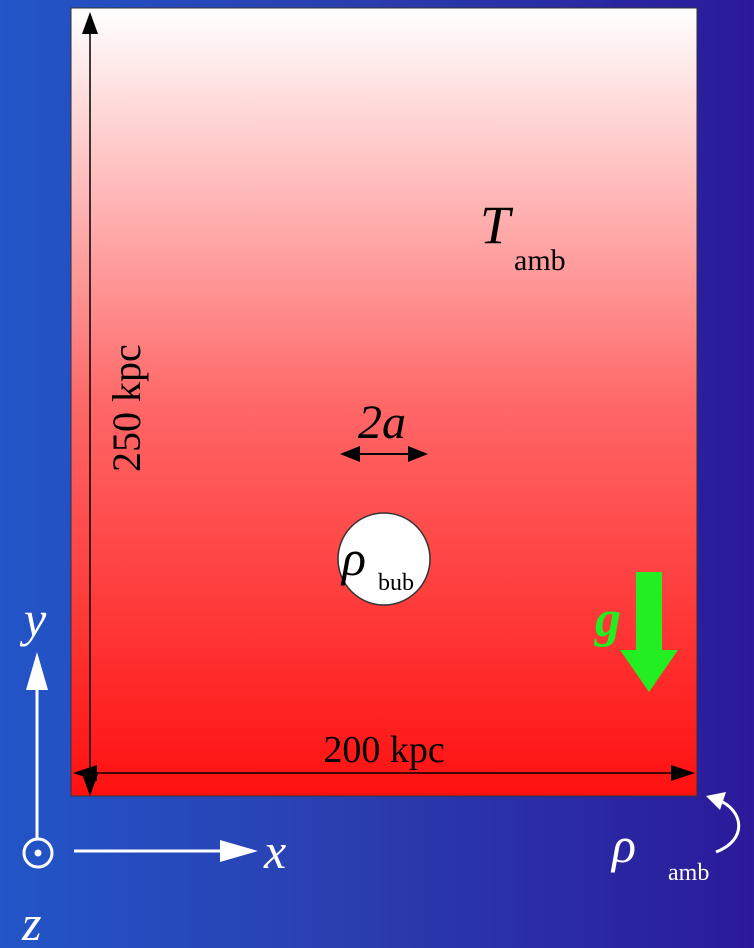  Describe the element at coordinates (723, 823) in the screenshot. I see `ambient-density-pointer-arrow` at that location.